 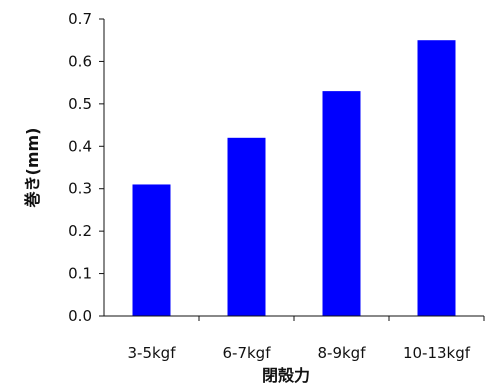 What do you see at coordinates (80, 274) in the screenshot?
I see `y-tick-label: 0.1` at bounding box center [80, 274].